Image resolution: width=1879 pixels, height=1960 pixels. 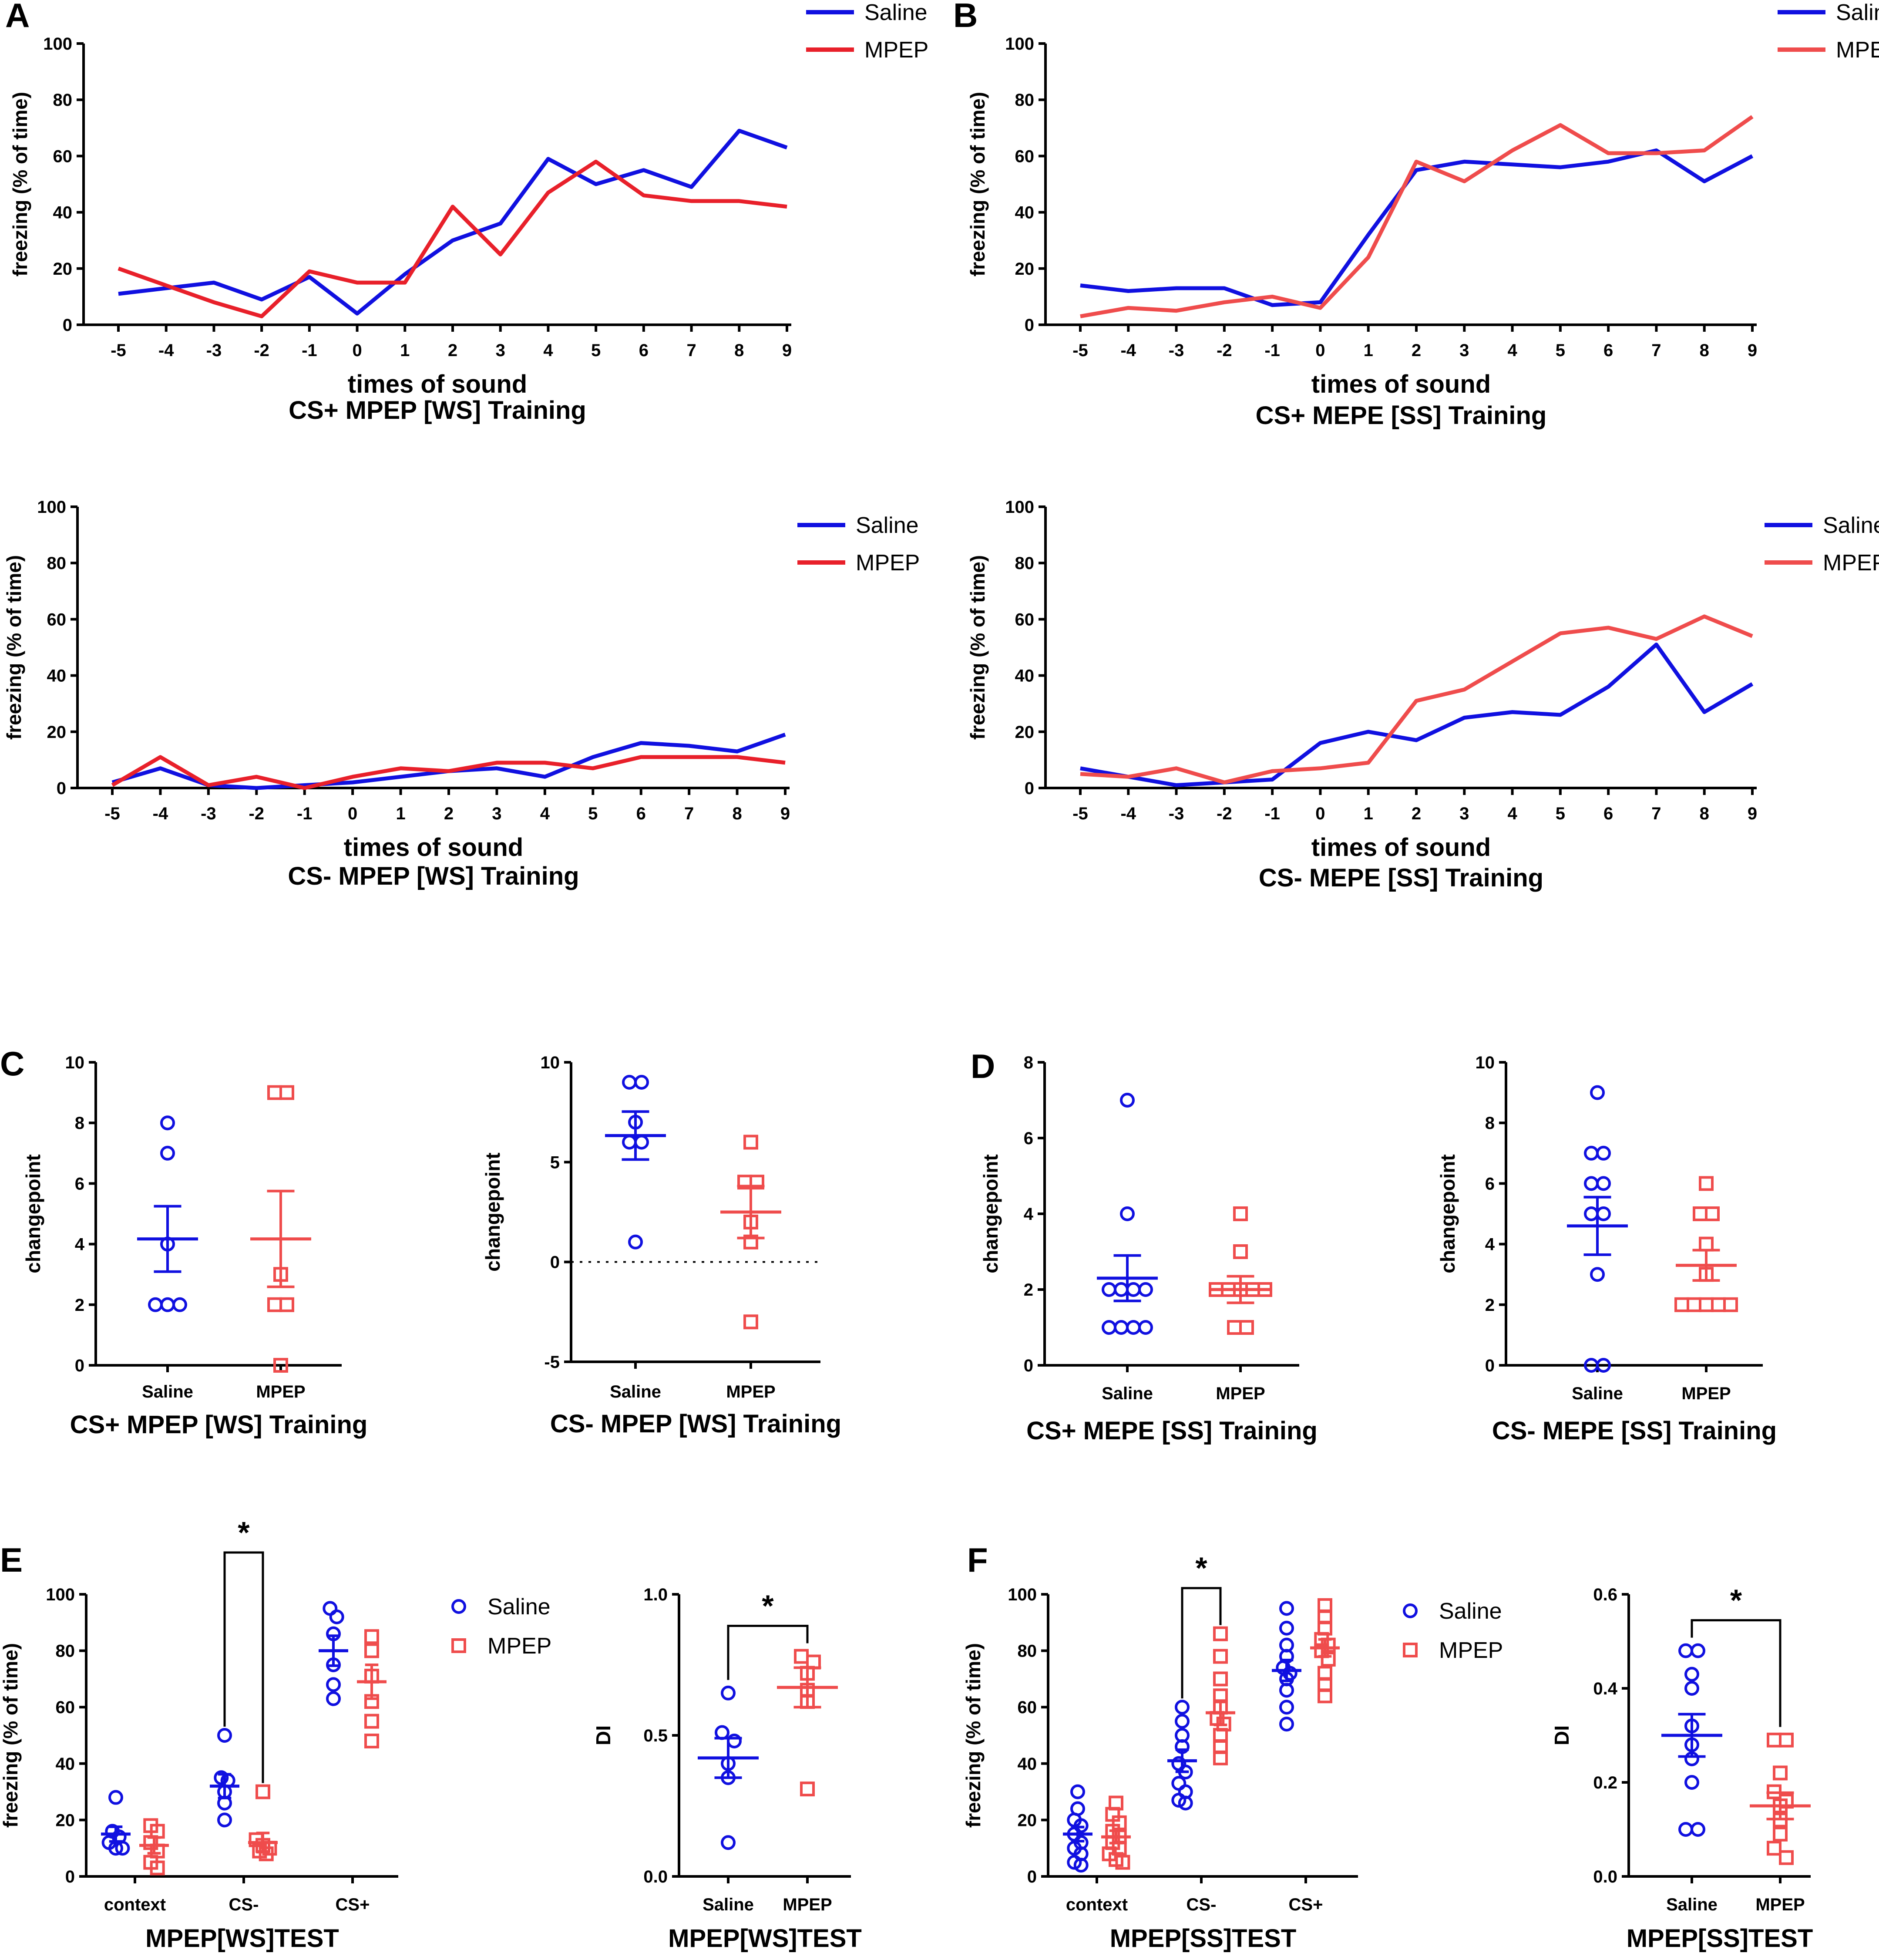 I want to click on x-tick-label: -5, so click(x=1080, y=813).